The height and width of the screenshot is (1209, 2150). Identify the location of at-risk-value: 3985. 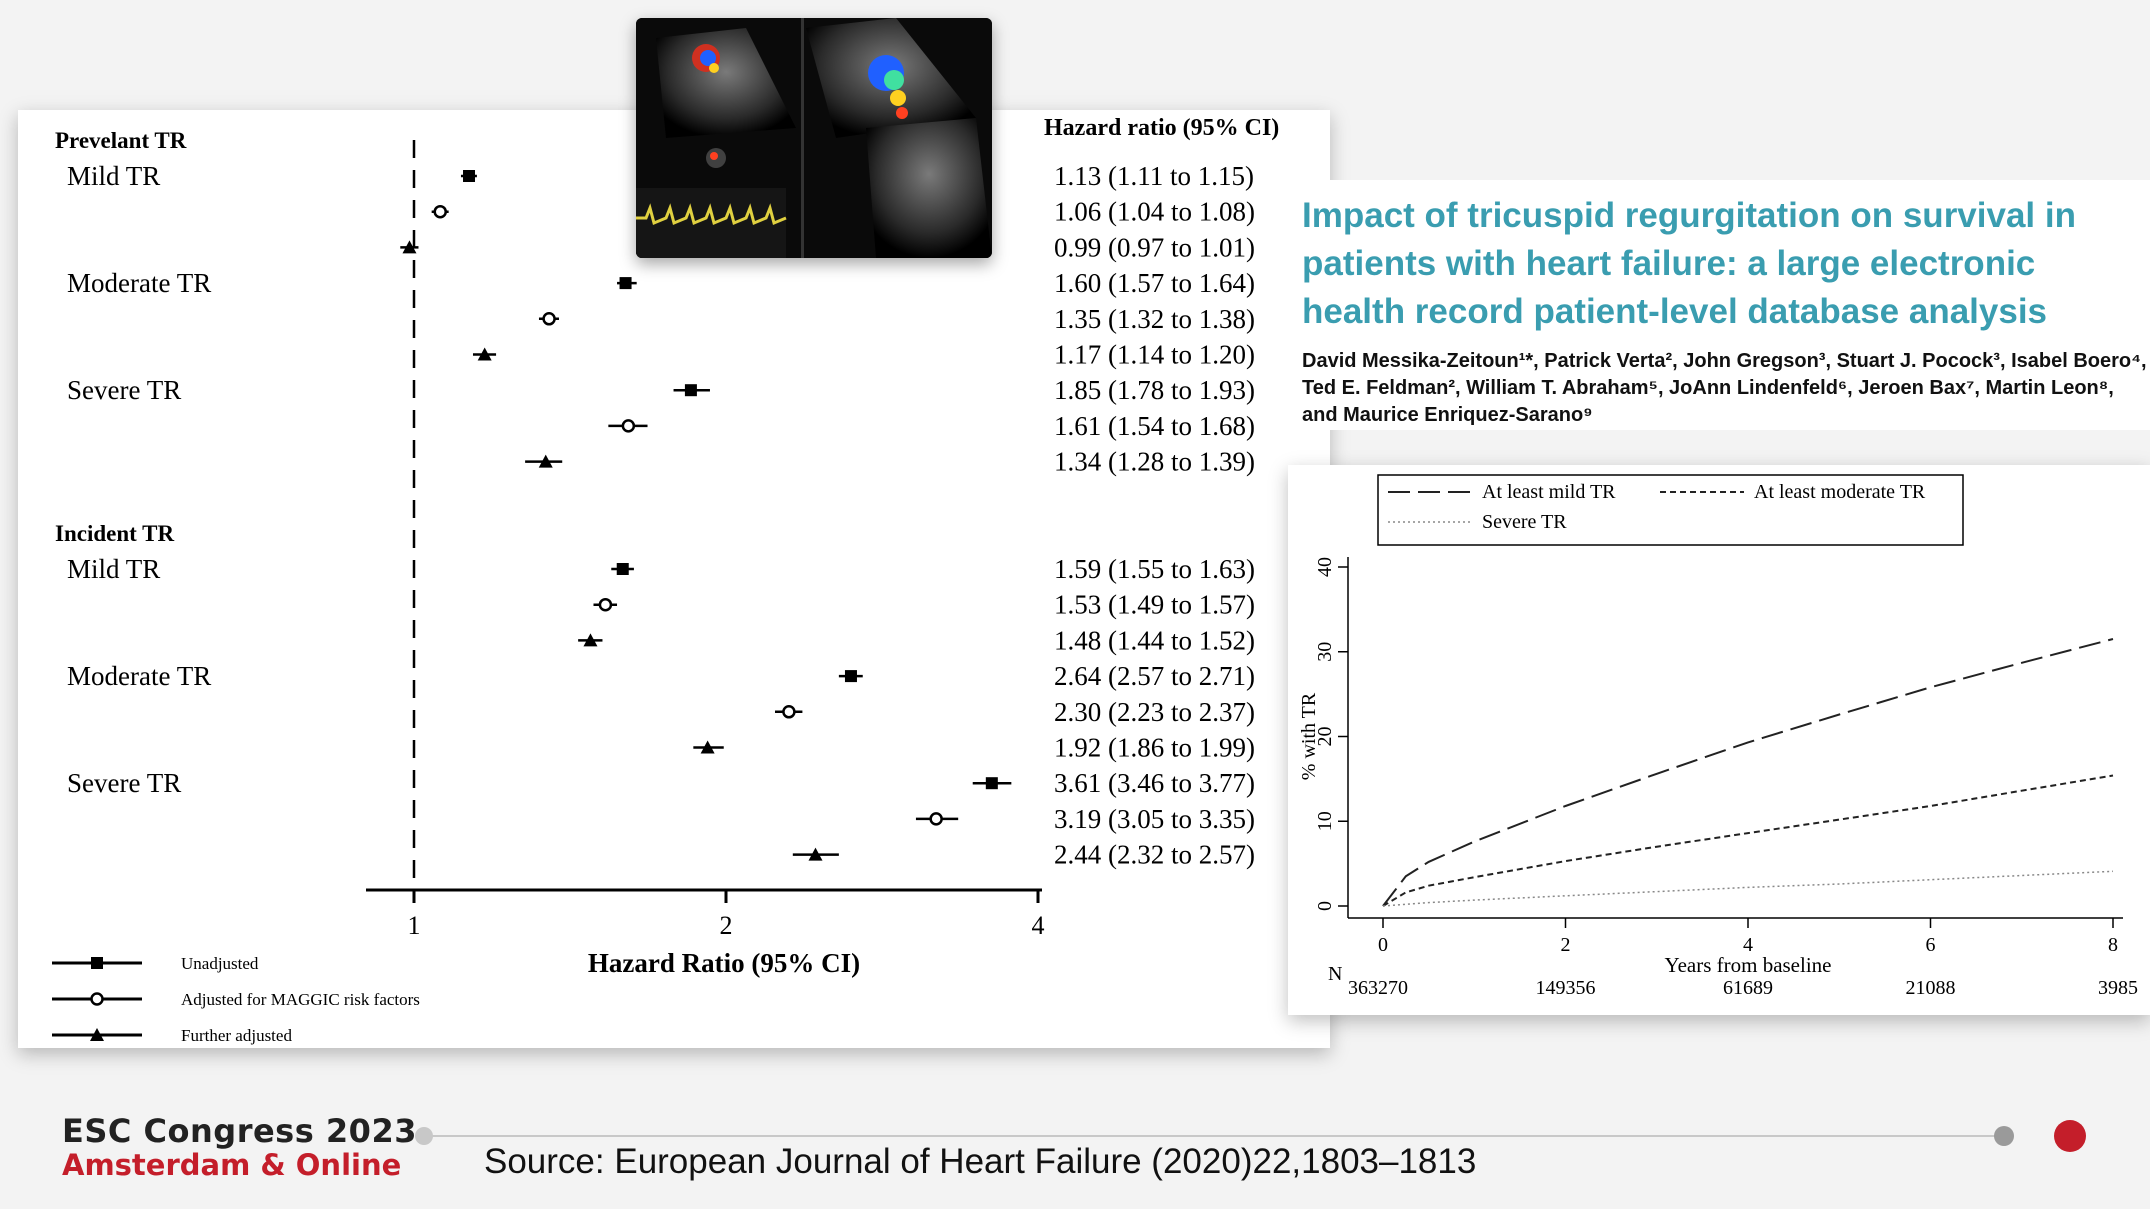
(2118, 988).